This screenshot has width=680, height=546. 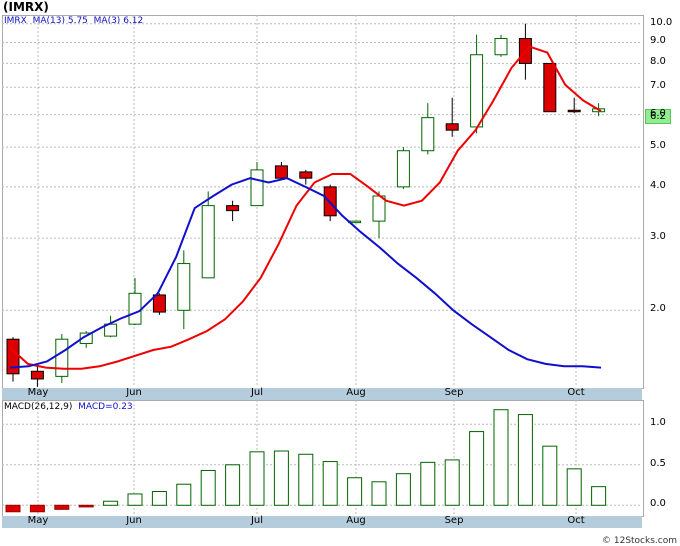 I want to click on legend-ma13-value: 5.75, so click(x=77, y=21).